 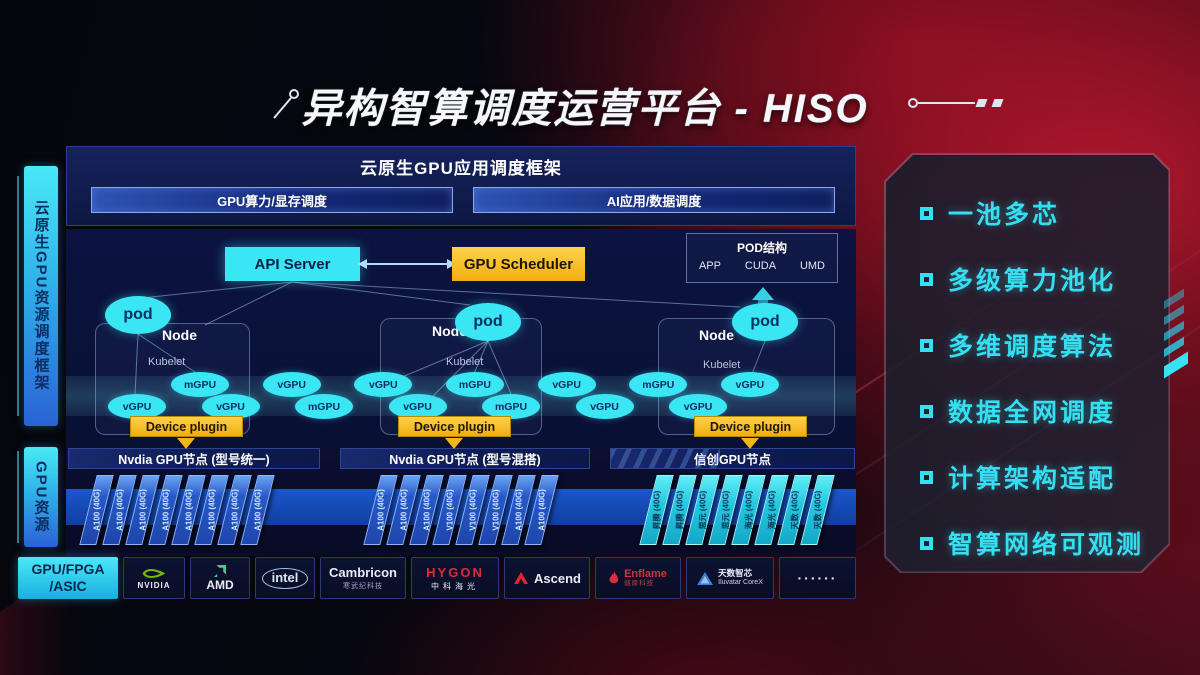 I want to click on gpu-node-header-xinchuang: 信创GPU节点, so click(x=732, y=458).